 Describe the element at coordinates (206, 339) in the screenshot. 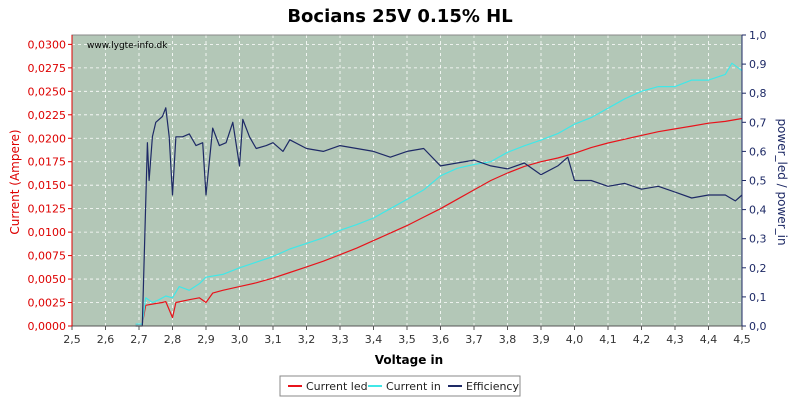

I see `x-tick-label: 2,9` at that location.